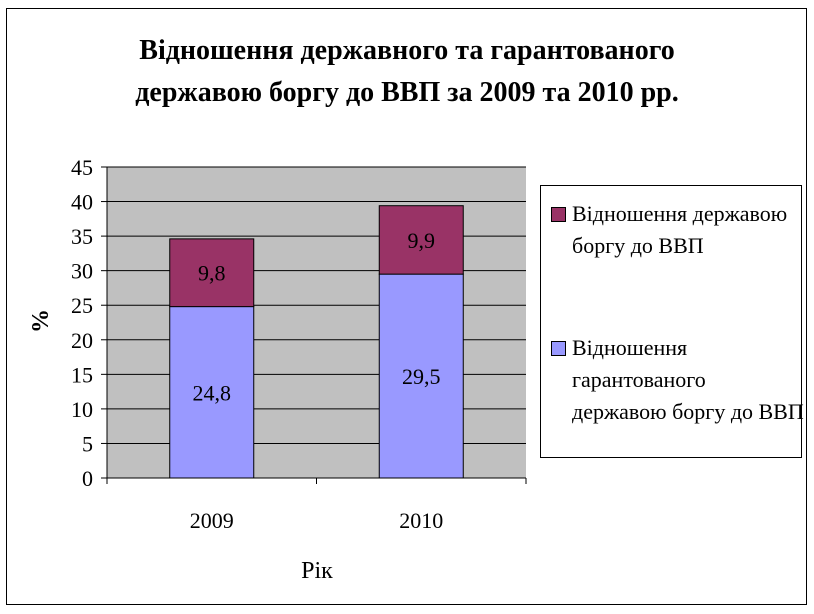 This screenshot has height=614, width=814. I want to click on legend-item-state-debt: Відношення державою боргу до ВВП, so click(677, 230).